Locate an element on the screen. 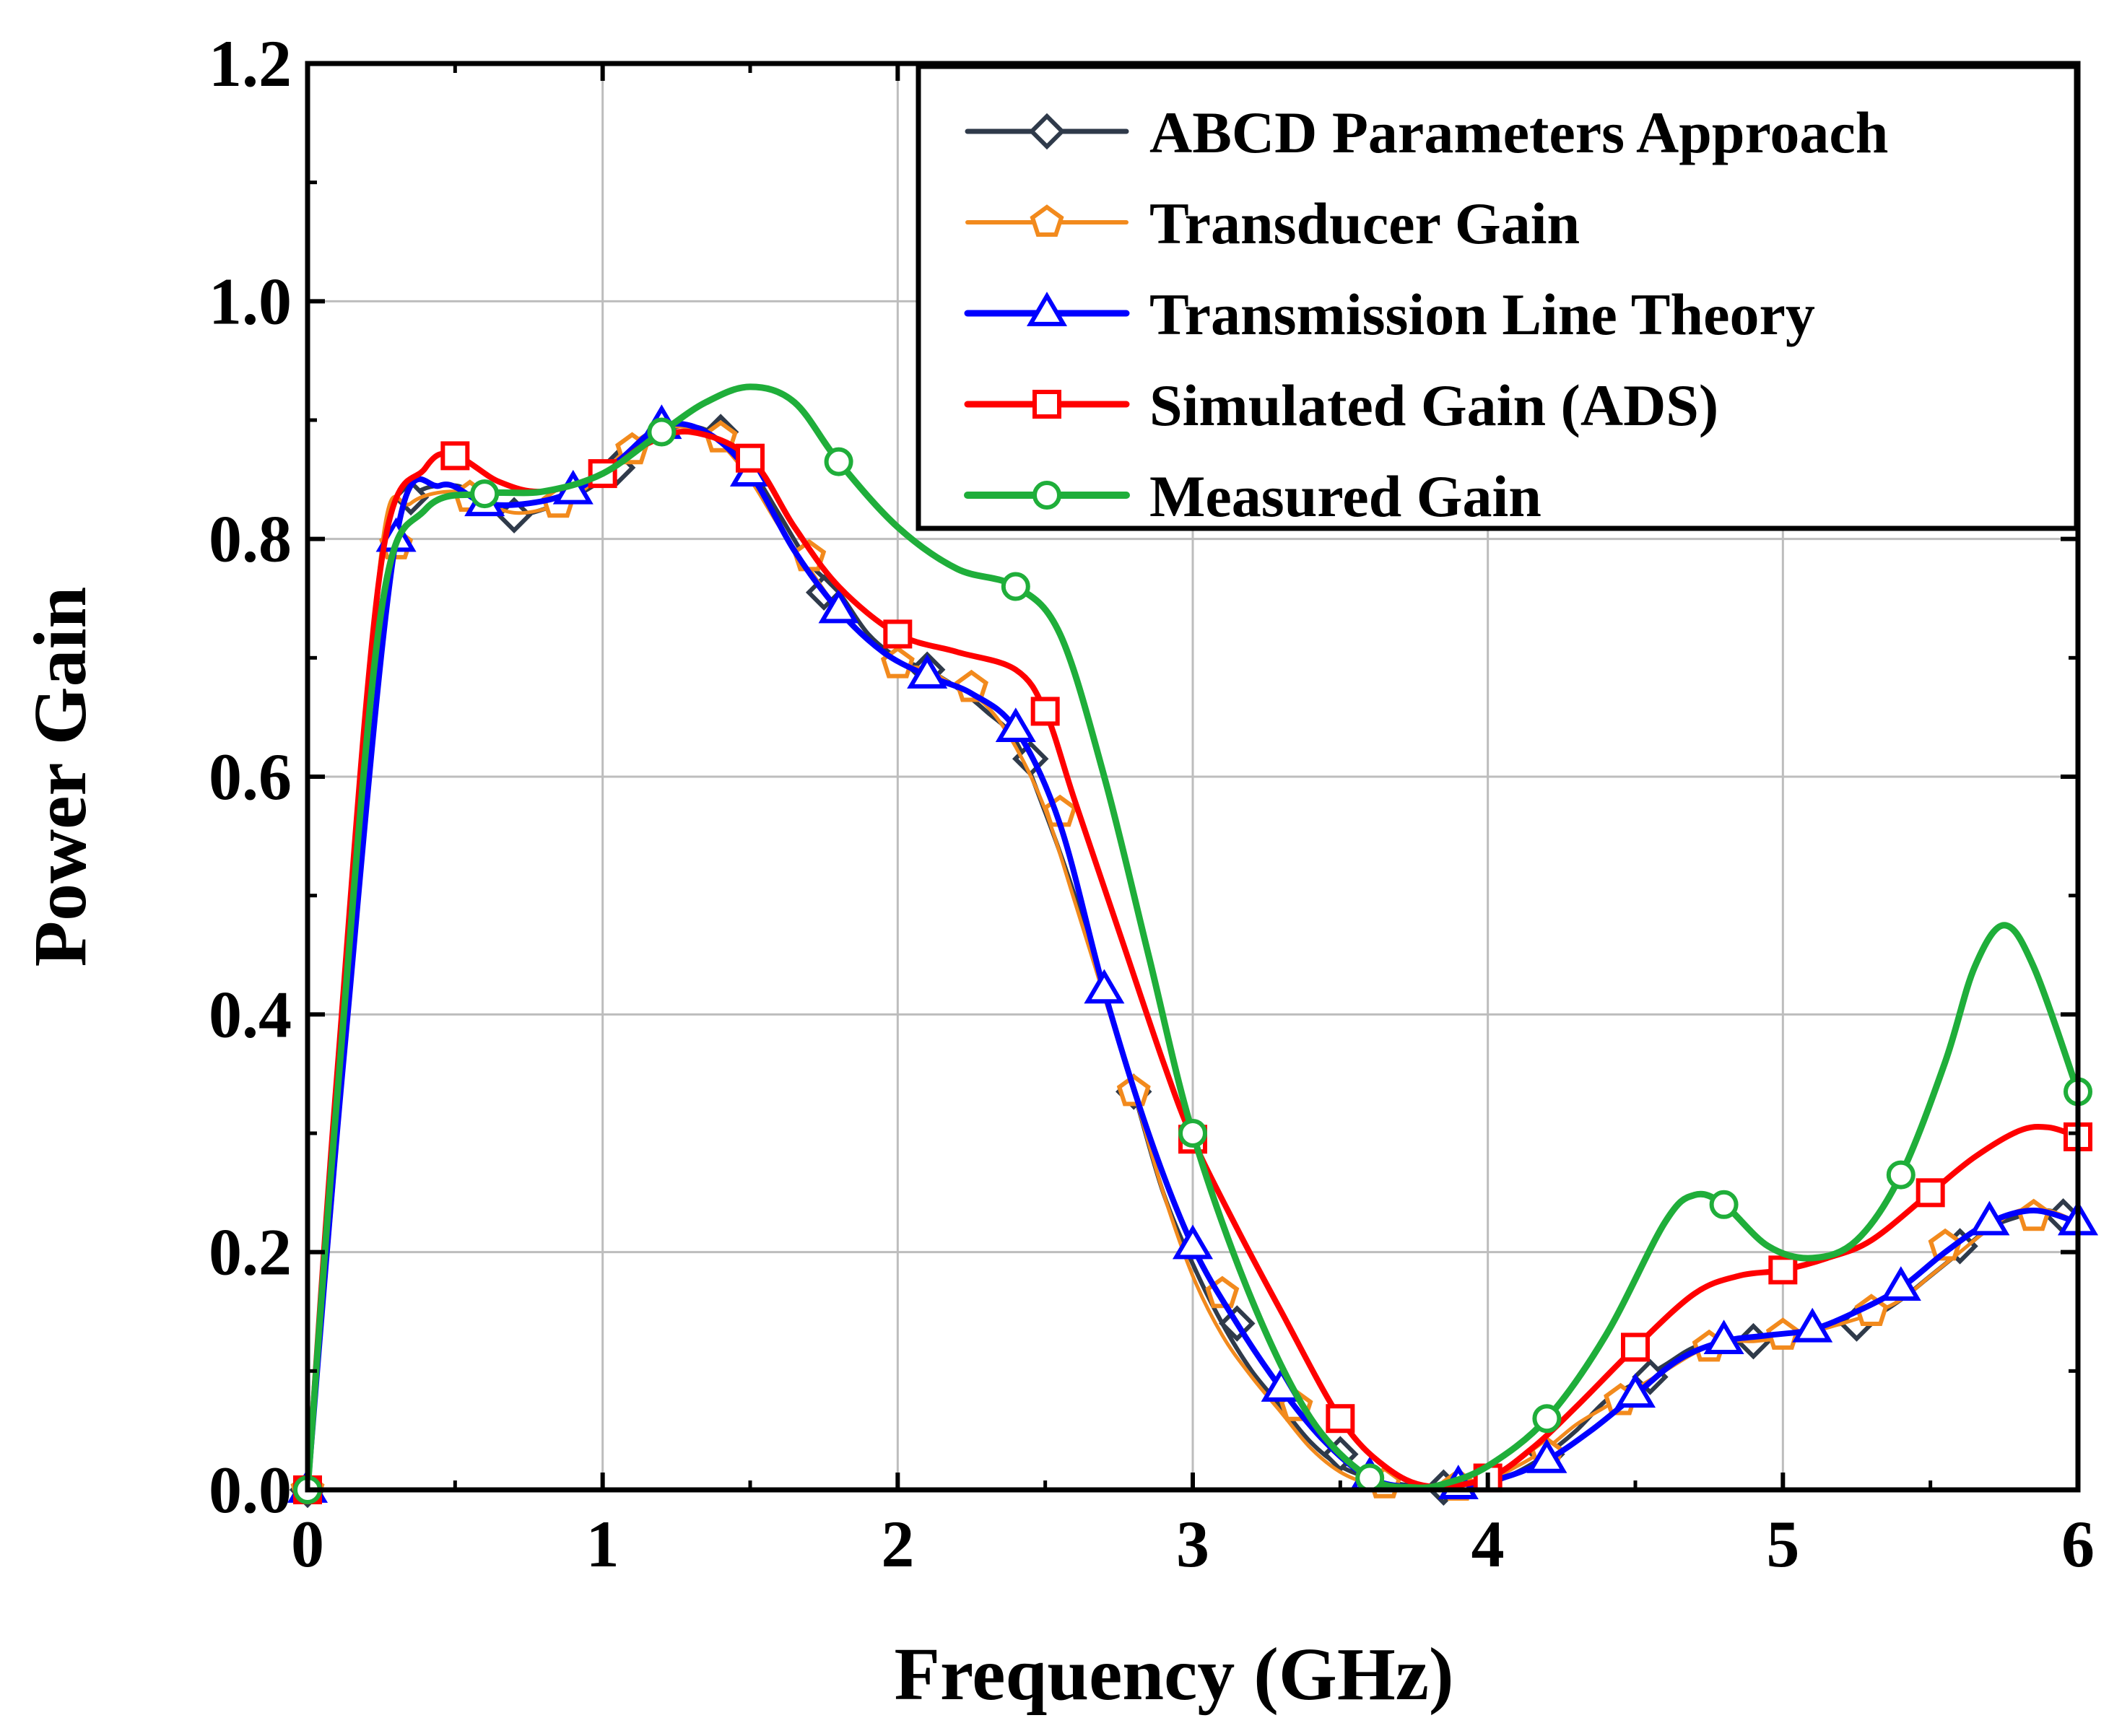 This screenshot has height=1736, width=2122. y-tick-label: 0.0 is located at coordinates (251, 1490).